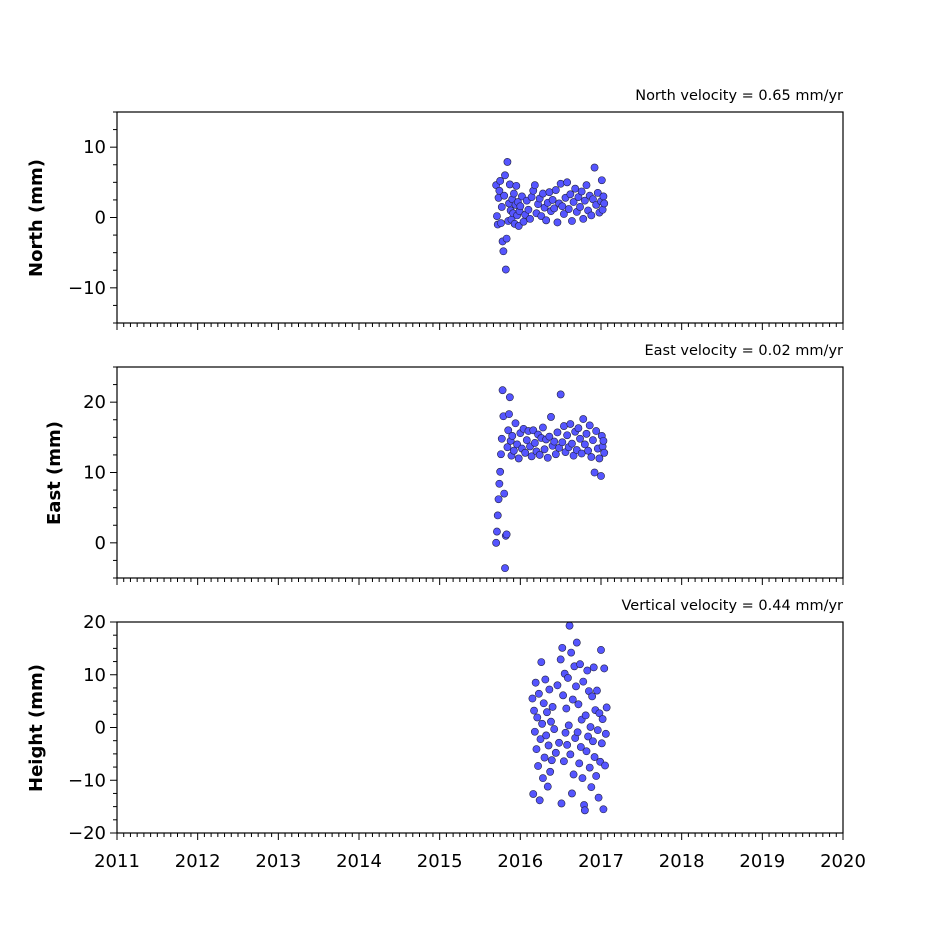 The width and height of the screenshot is (937, 937). Describe the element at coordinates (733, 606) in the screenshot. I see `height-title: Vertical velocity = 0.44 mm/yr` at that location.